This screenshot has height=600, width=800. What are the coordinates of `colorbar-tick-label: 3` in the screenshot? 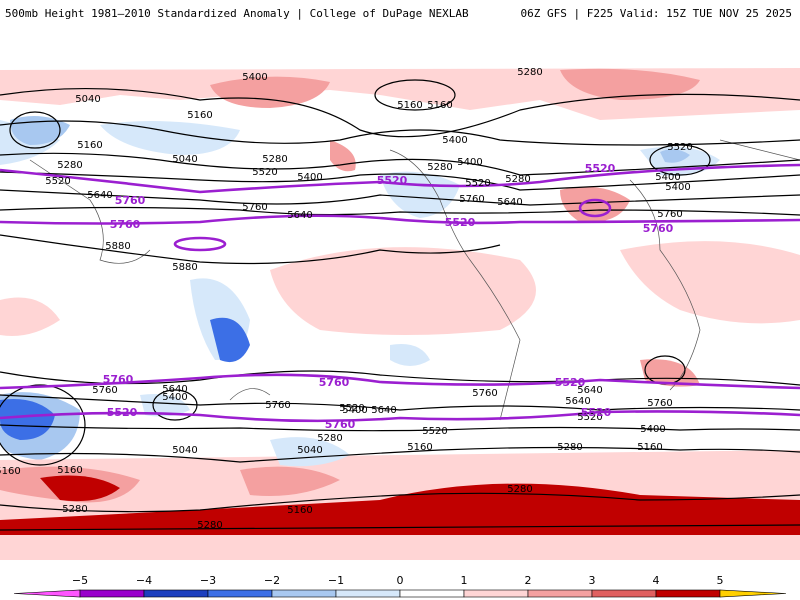 It's located at (592, 580).